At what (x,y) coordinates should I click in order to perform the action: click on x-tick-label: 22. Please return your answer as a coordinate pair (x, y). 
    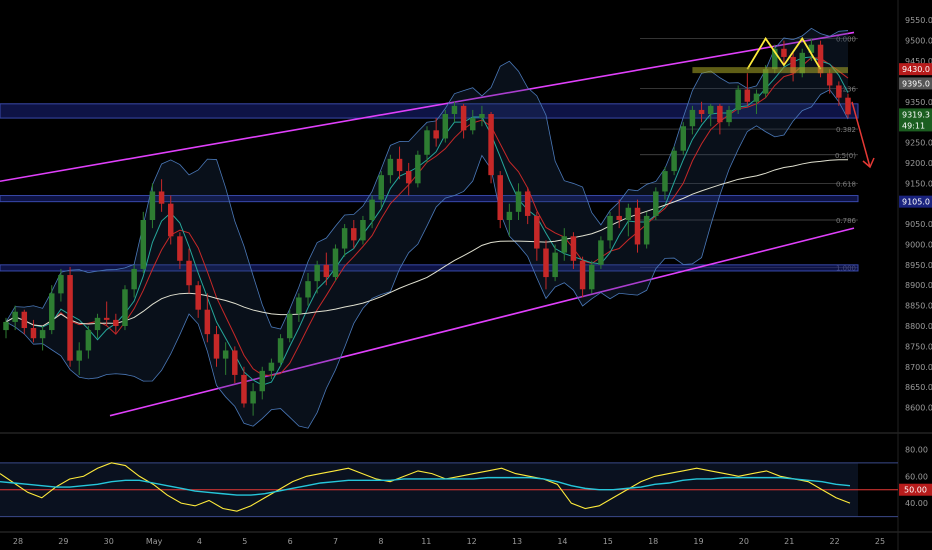
    Looking at the image, I should click on (835, 541).